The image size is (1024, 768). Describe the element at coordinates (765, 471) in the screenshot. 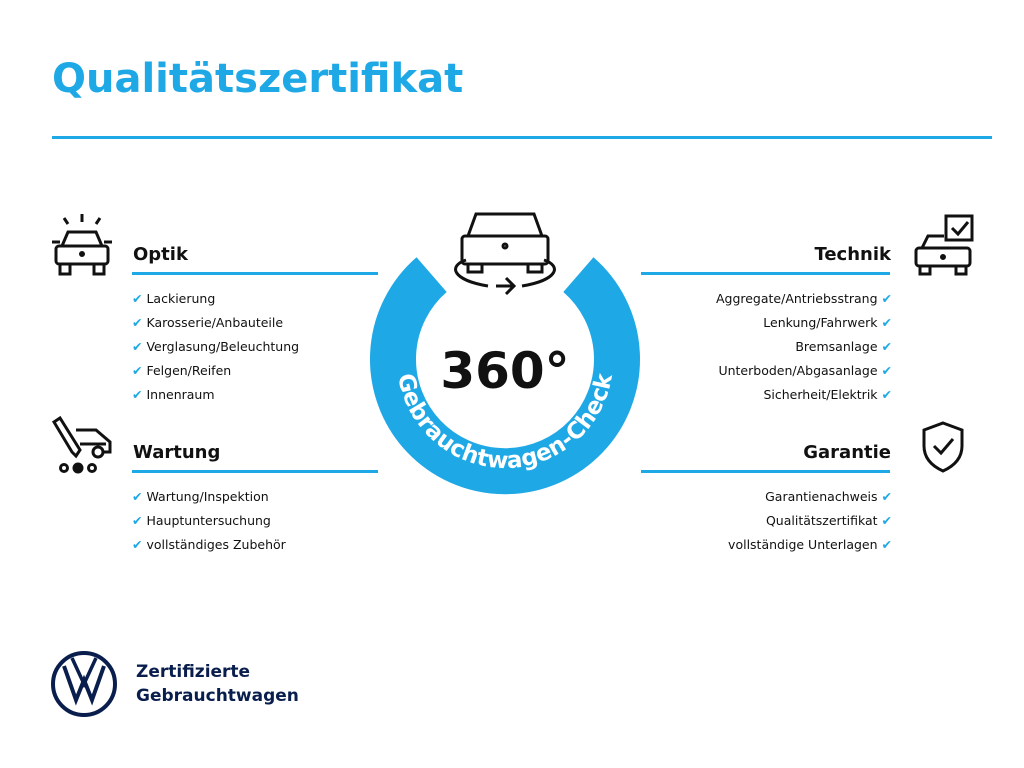

I see `garantie-divider` at that location.